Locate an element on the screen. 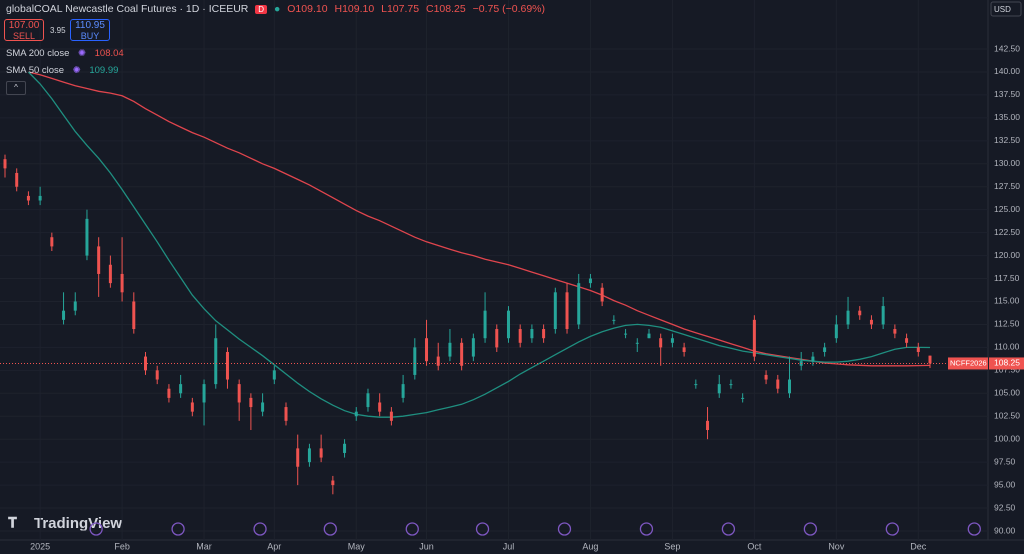  y-tick-label: 122.50 is located at coordinates (1007, 232).